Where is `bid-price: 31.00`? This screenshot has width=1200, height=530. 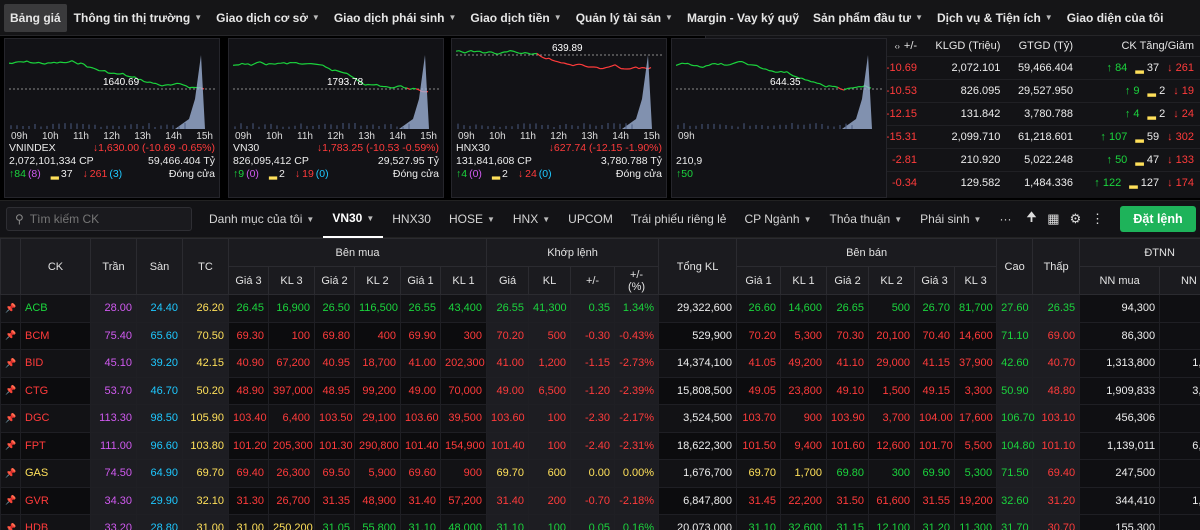 bid-price: 31.00 is located at coordinates (248, 522).